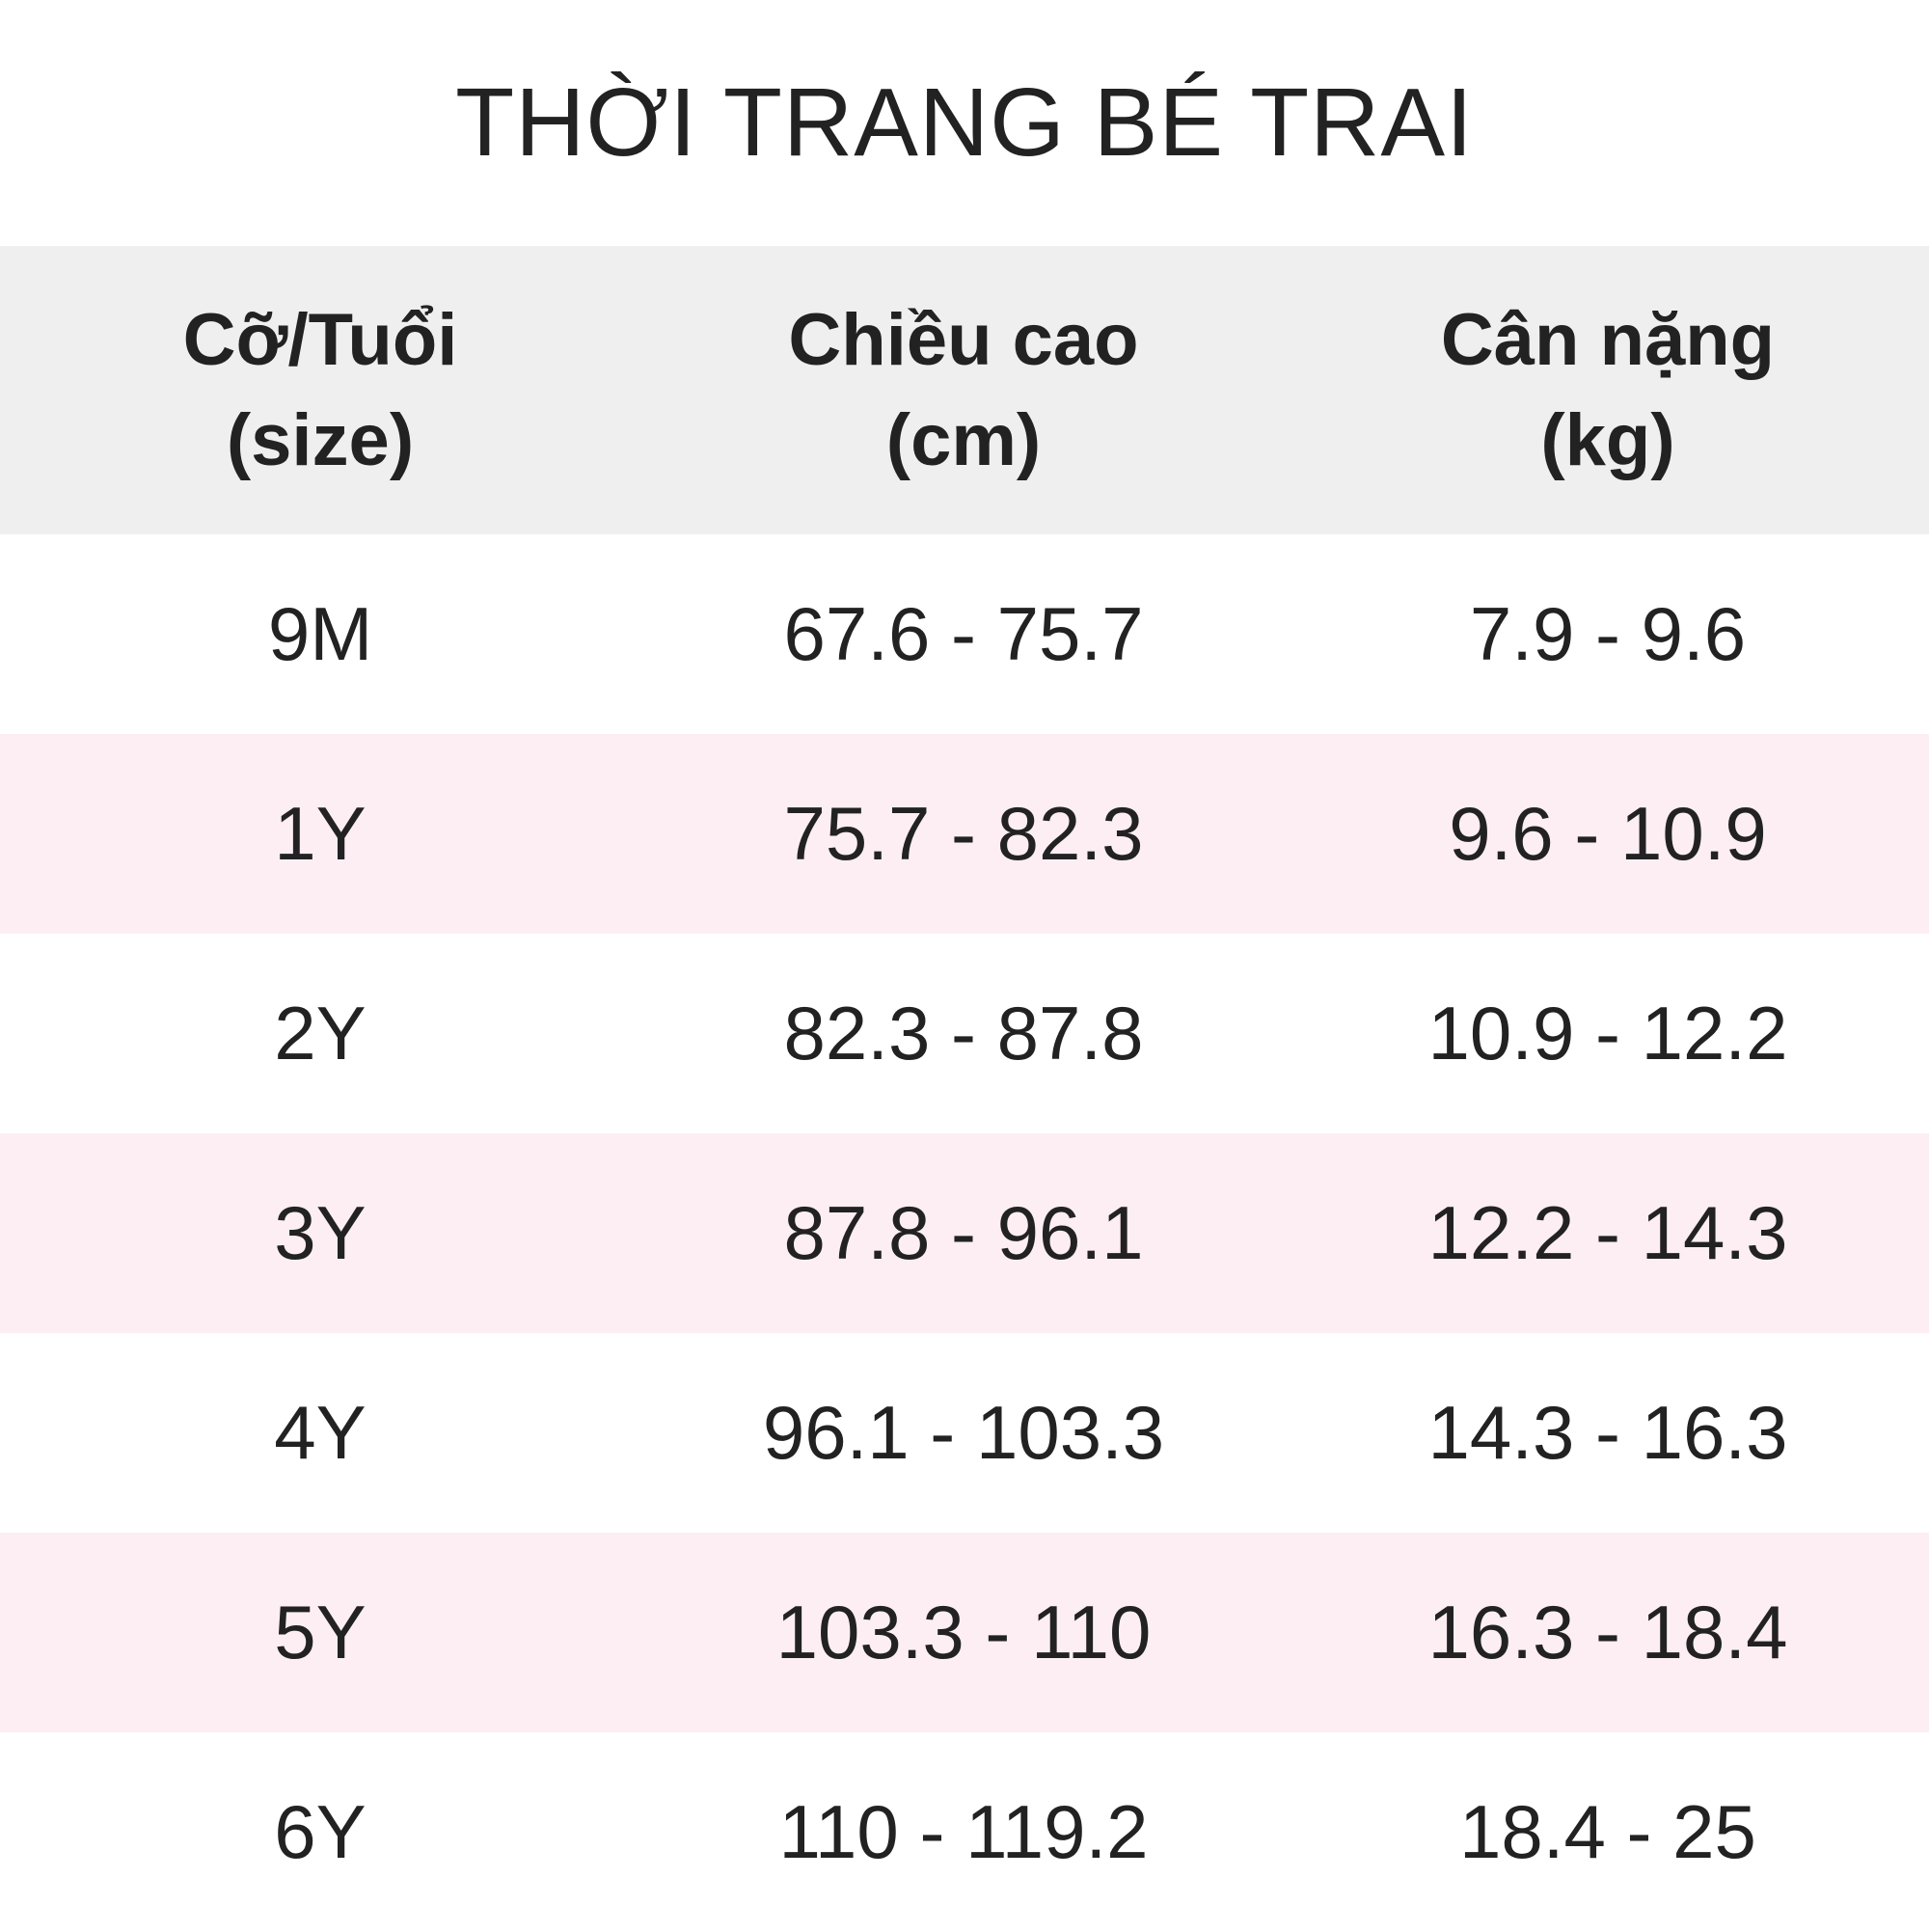 Image resolution: width=1929 pixels, height=1932 pixels. What do you see at coordinates (321, 1632) in the screenshot?
I see `size-cell: 5Y` at bounding box center [321, 1632].